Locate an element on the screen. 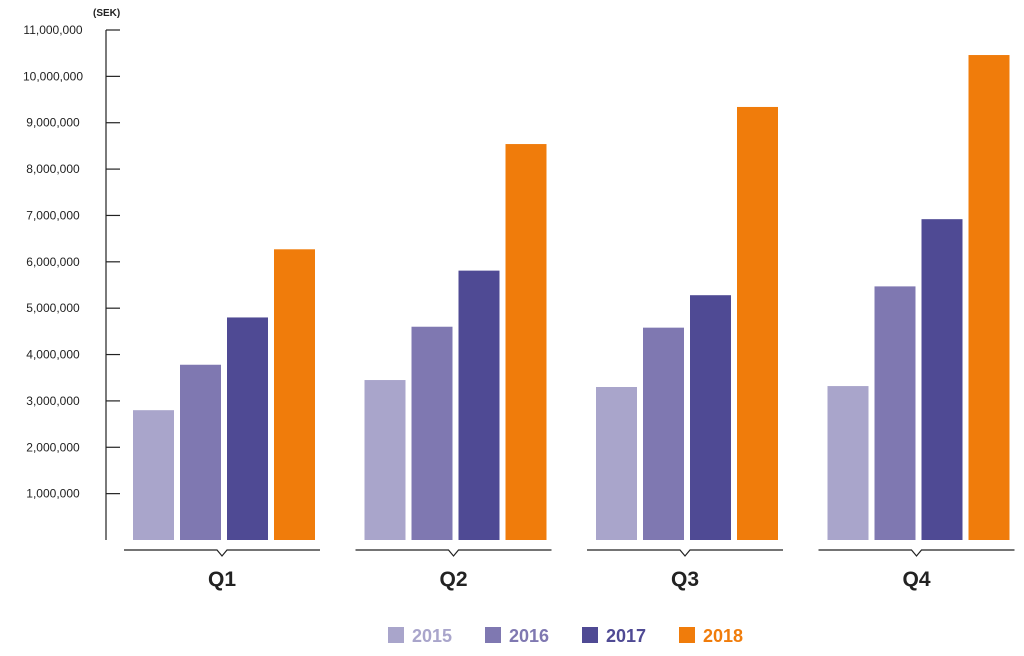  legend-label-2016: 2016 is located at coordinates (529, 636).